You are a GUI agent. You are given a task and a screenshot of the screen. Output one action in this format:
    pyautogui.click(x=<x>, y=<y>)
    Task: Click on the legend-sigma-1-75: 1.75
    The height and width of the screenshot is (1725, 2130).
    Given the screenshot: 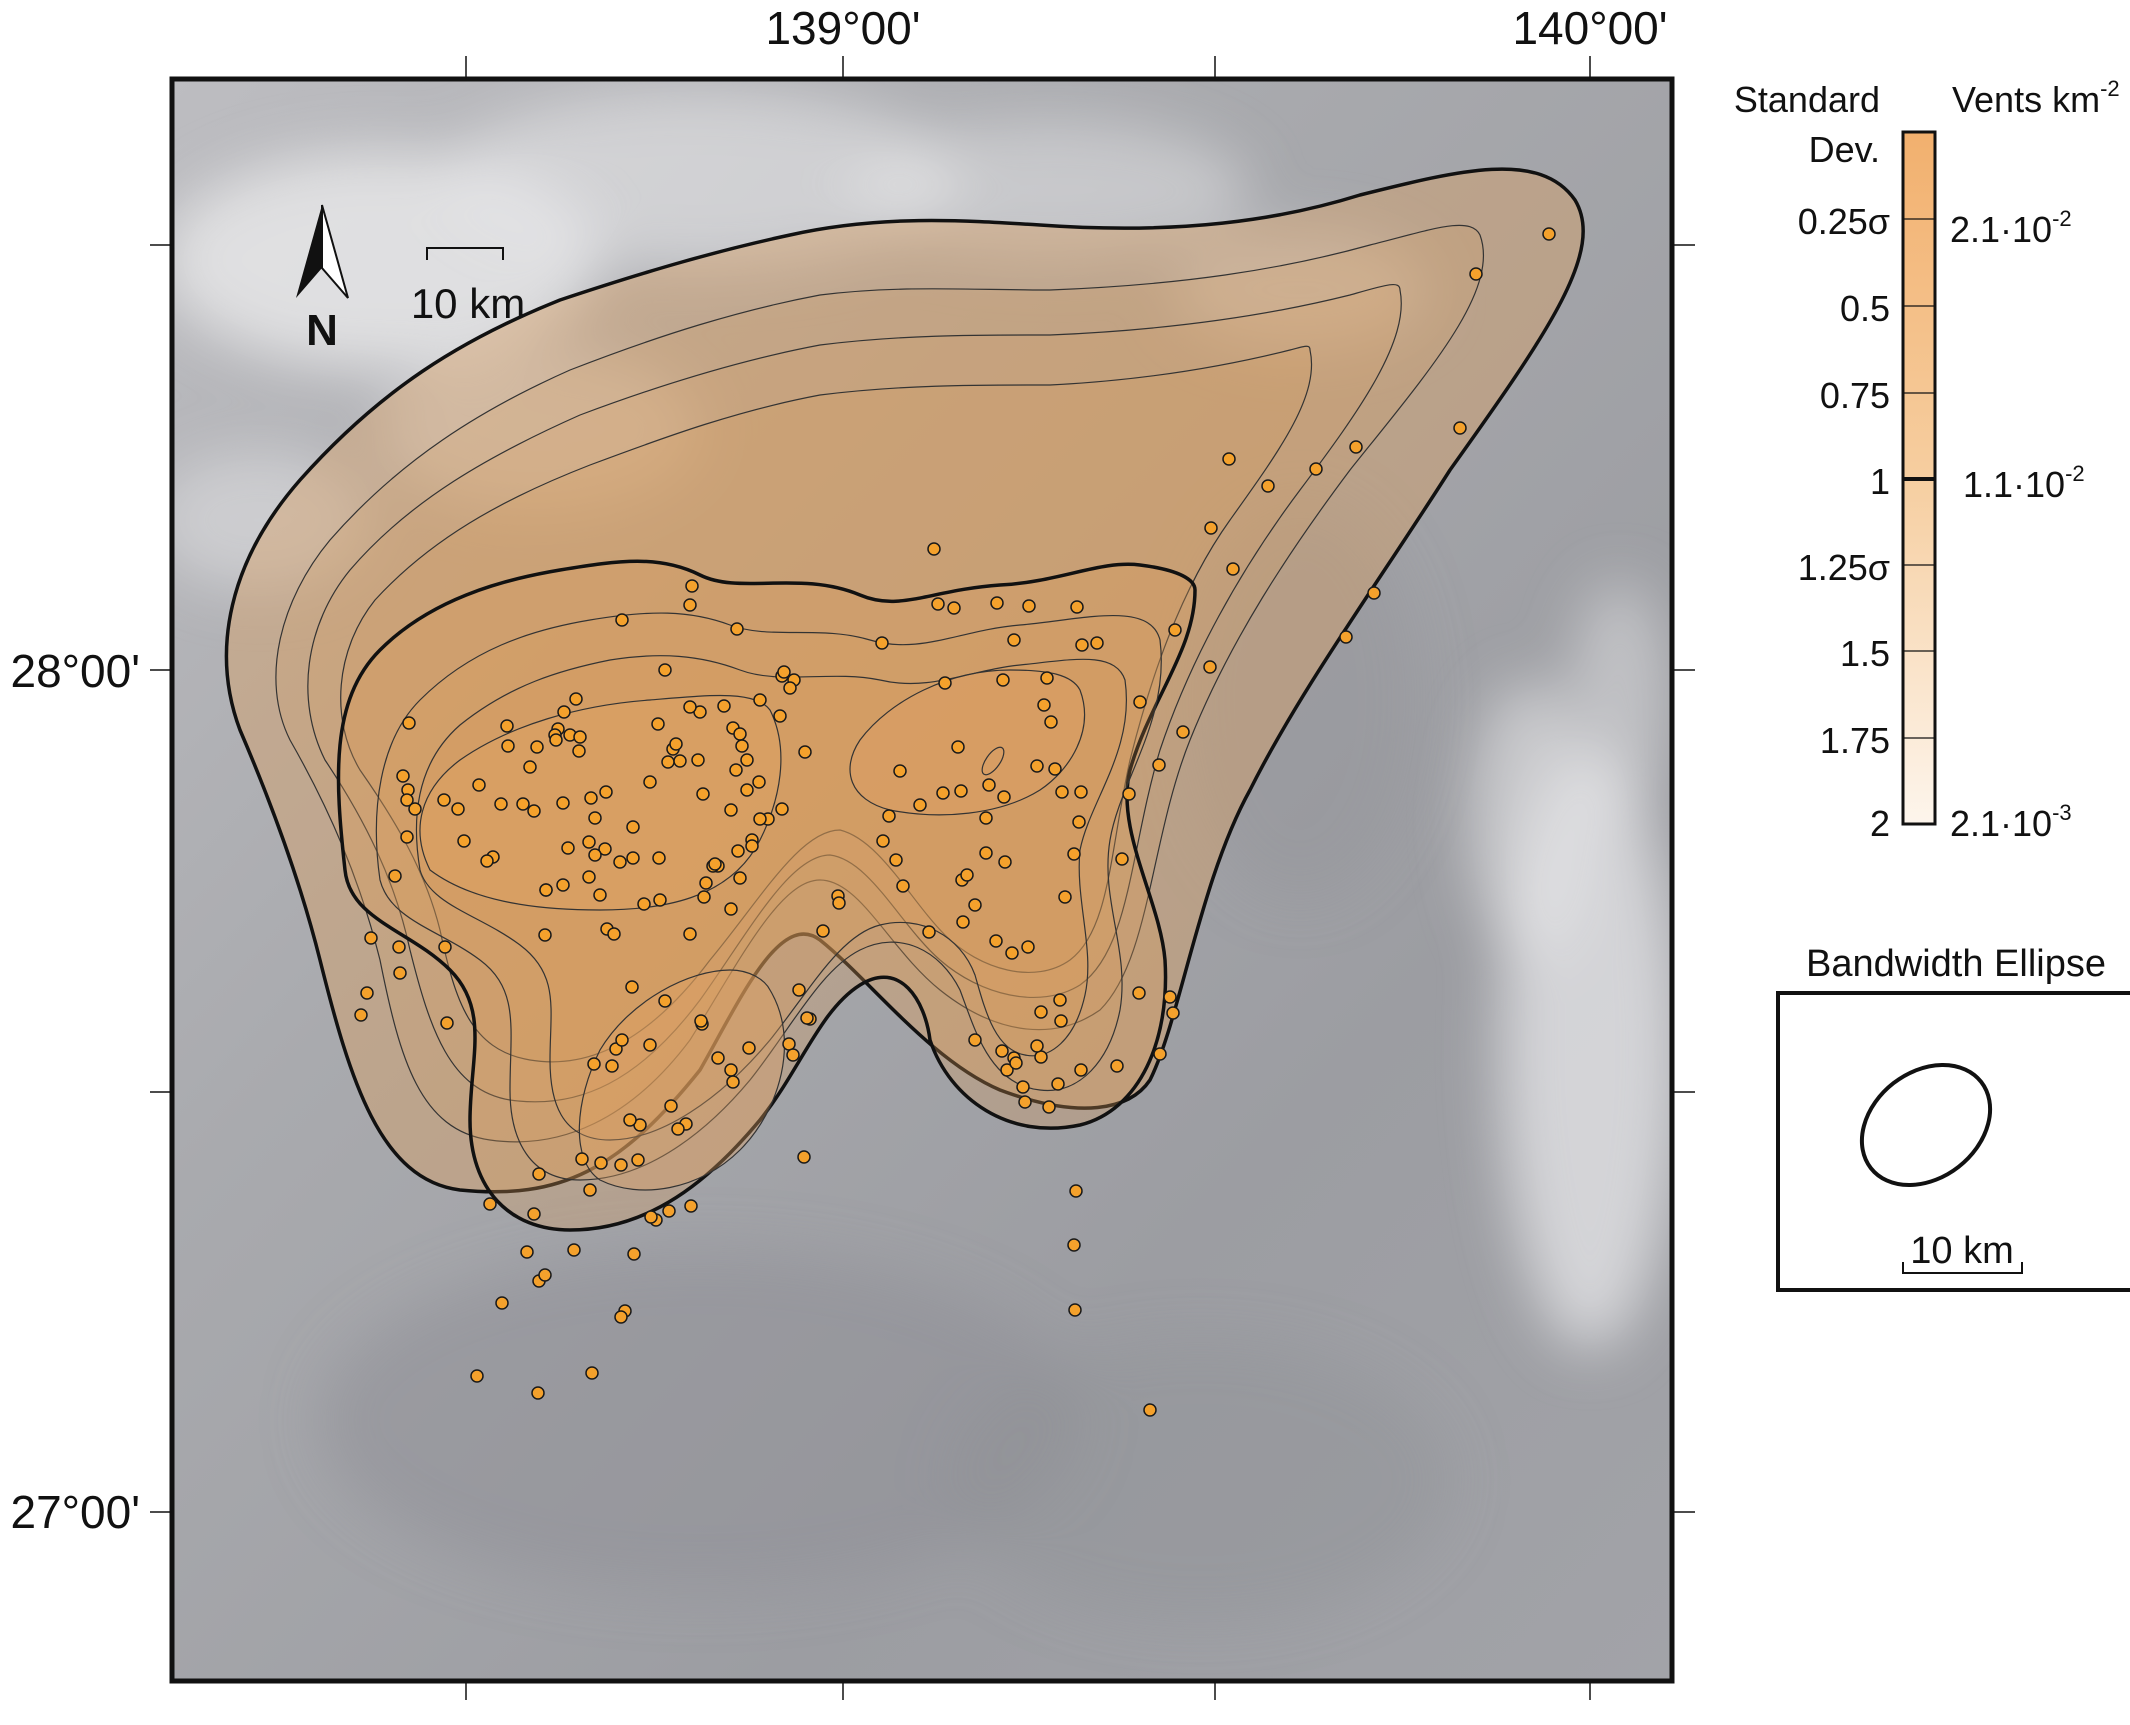 What is the action you would take?
    pyautogui.click(x=1855, y=740)
    